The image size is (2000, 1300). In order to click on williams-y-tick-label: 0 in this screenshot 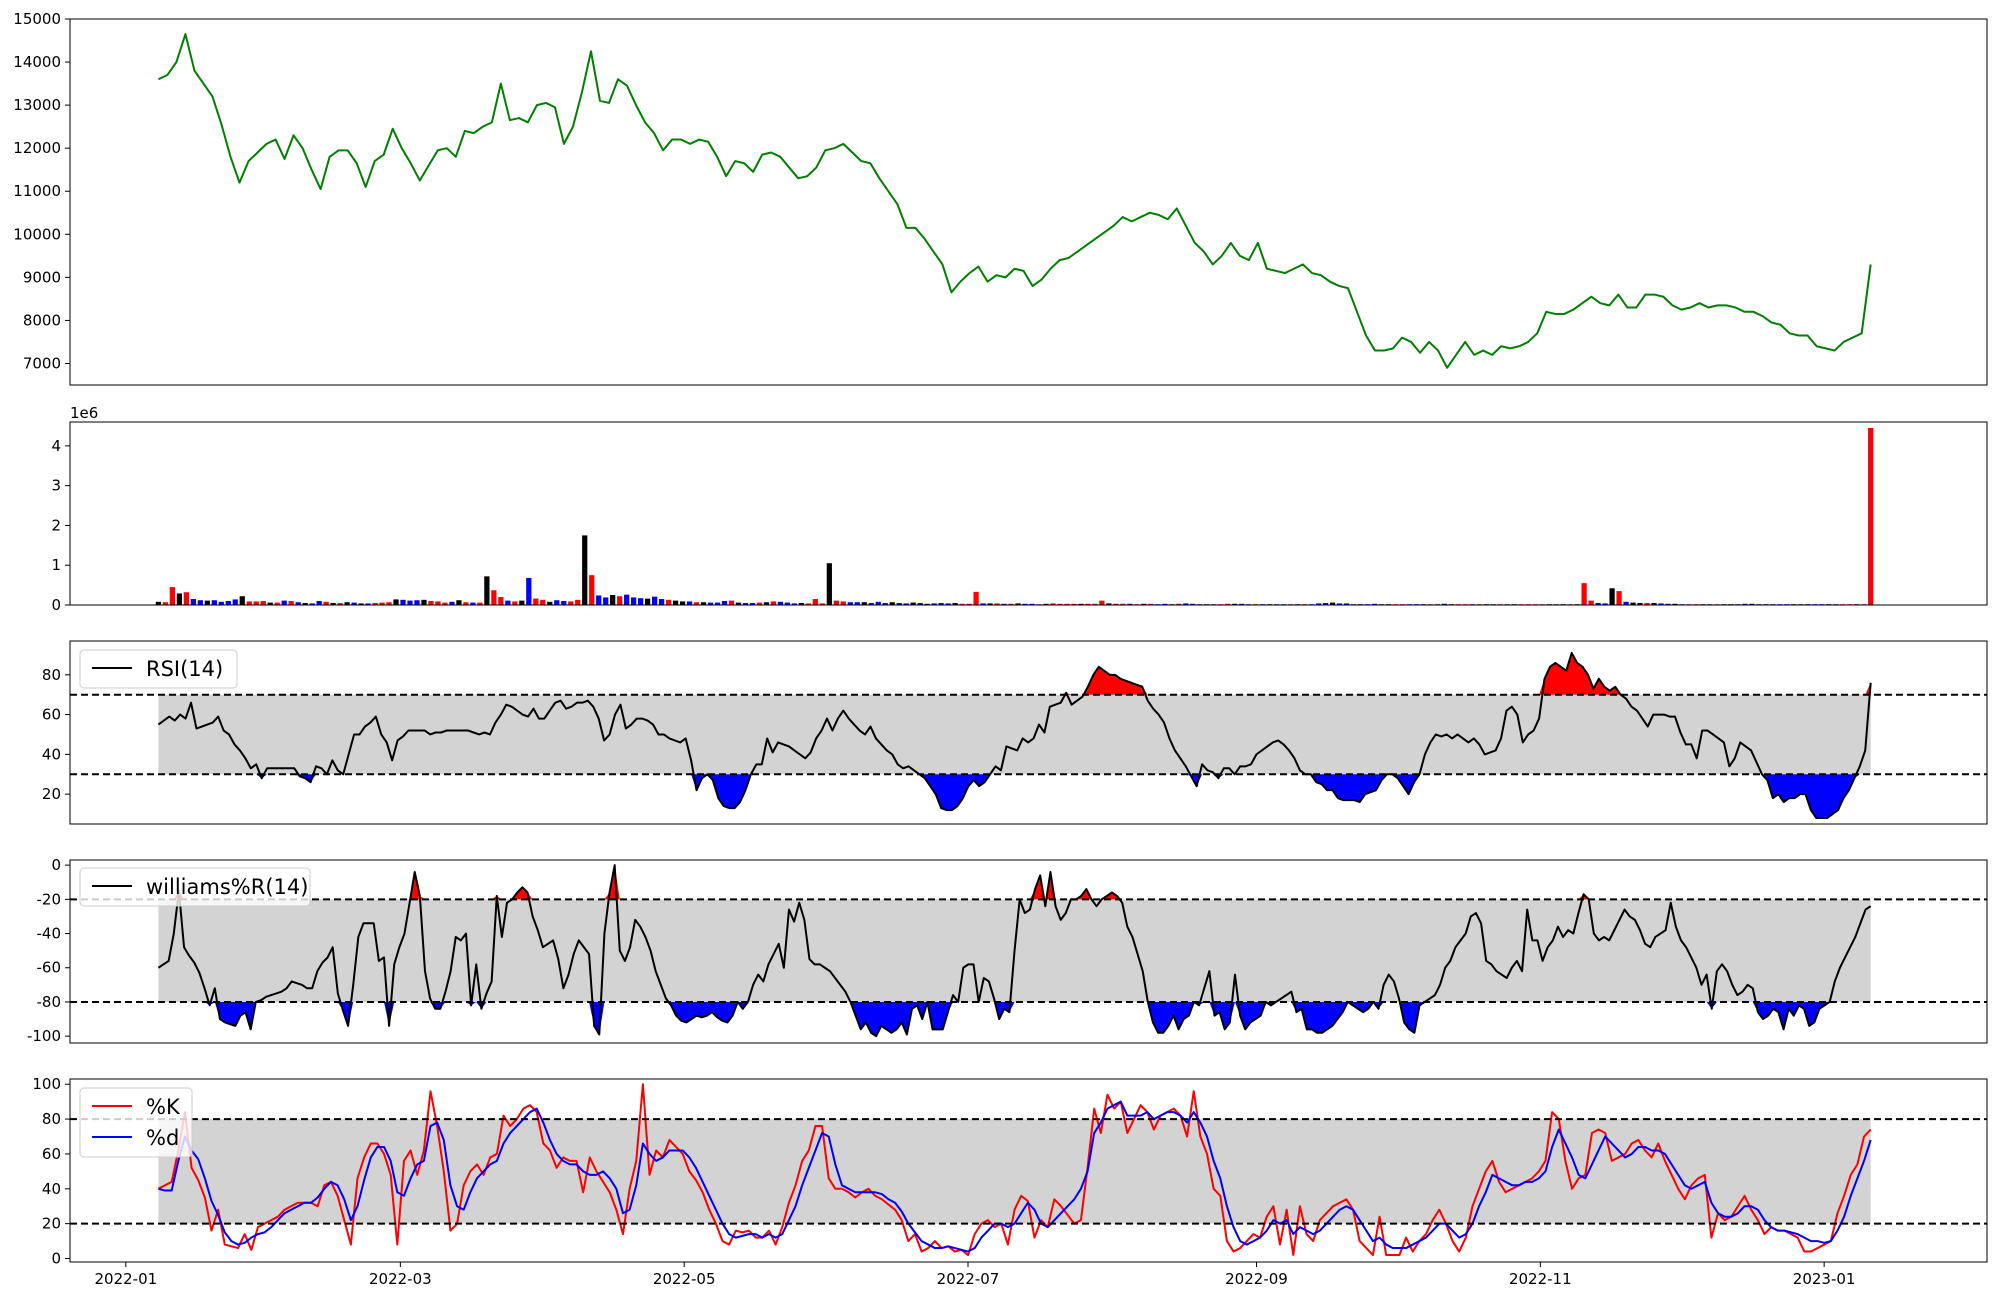, I will do `click(56, 865)`.